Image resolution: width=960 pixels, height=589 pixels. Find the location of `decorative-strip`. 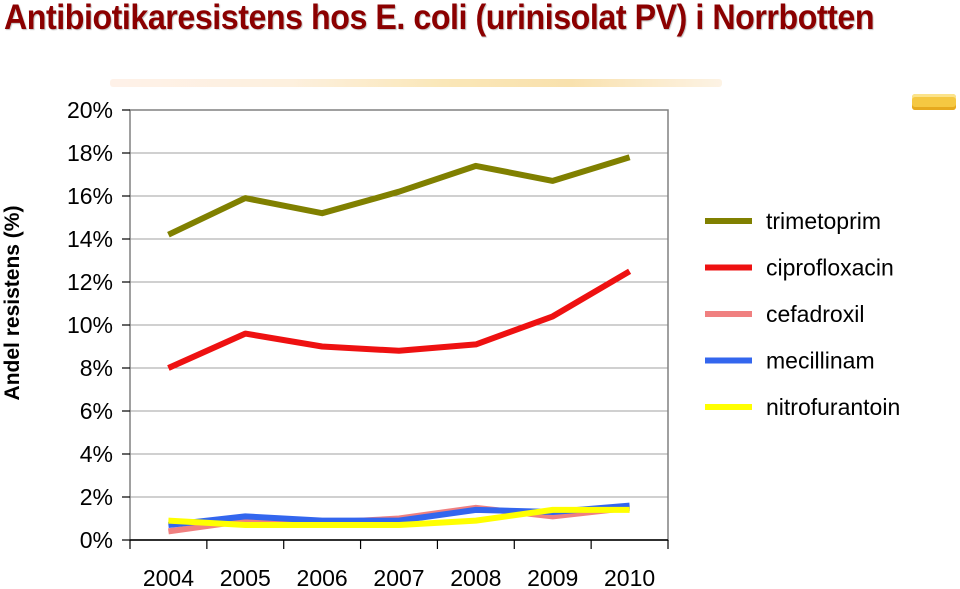

decorative-strip is located at coordinates (416, 83).